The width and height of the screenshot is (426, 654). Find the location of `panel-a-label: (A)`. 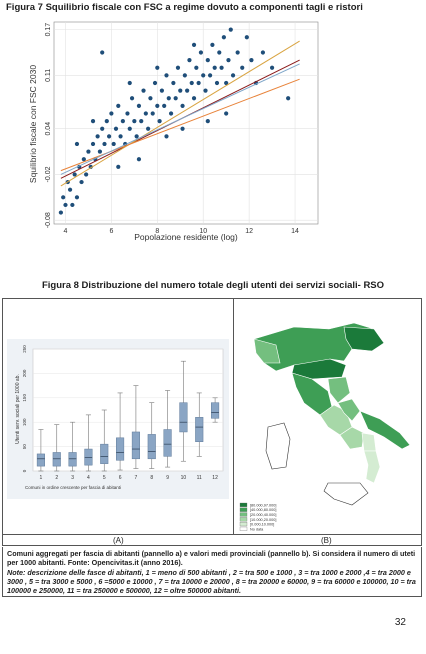

panel-a-label: (A) is located at coordinates (118, 540).